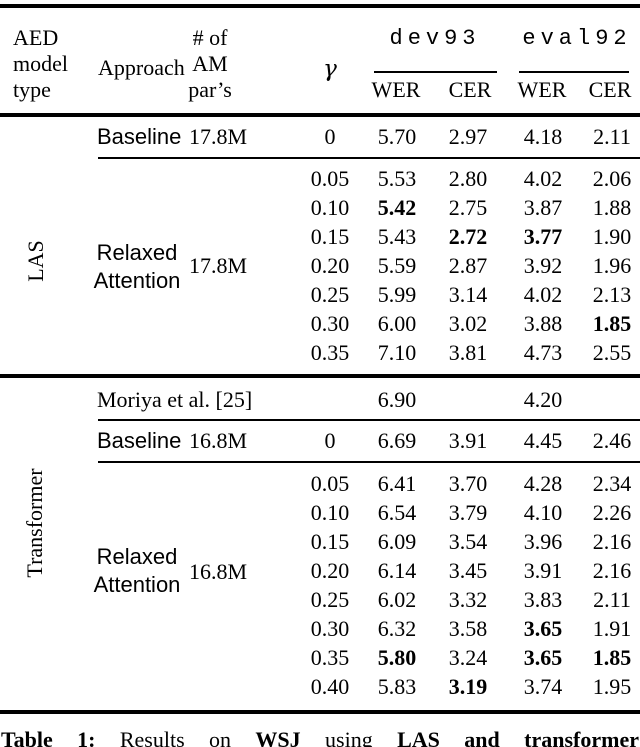 The width and height of the screenshot is (640, 747). Describe the element at coordinates (320, 137) in the screenshot. I see `baseline-row: Baseline 17.8M 0 5.70 2.97 4.18 2.11` at that location.